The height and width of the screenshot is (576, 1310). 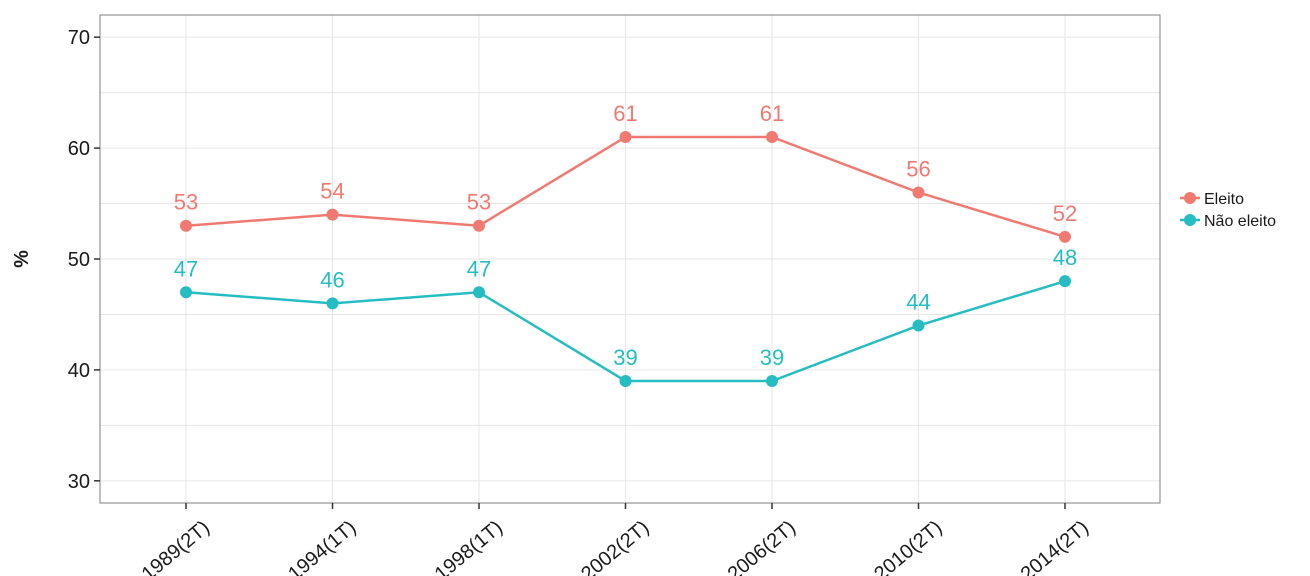 I want to click on y-tick-label: 40, so click(x=79, y=371).